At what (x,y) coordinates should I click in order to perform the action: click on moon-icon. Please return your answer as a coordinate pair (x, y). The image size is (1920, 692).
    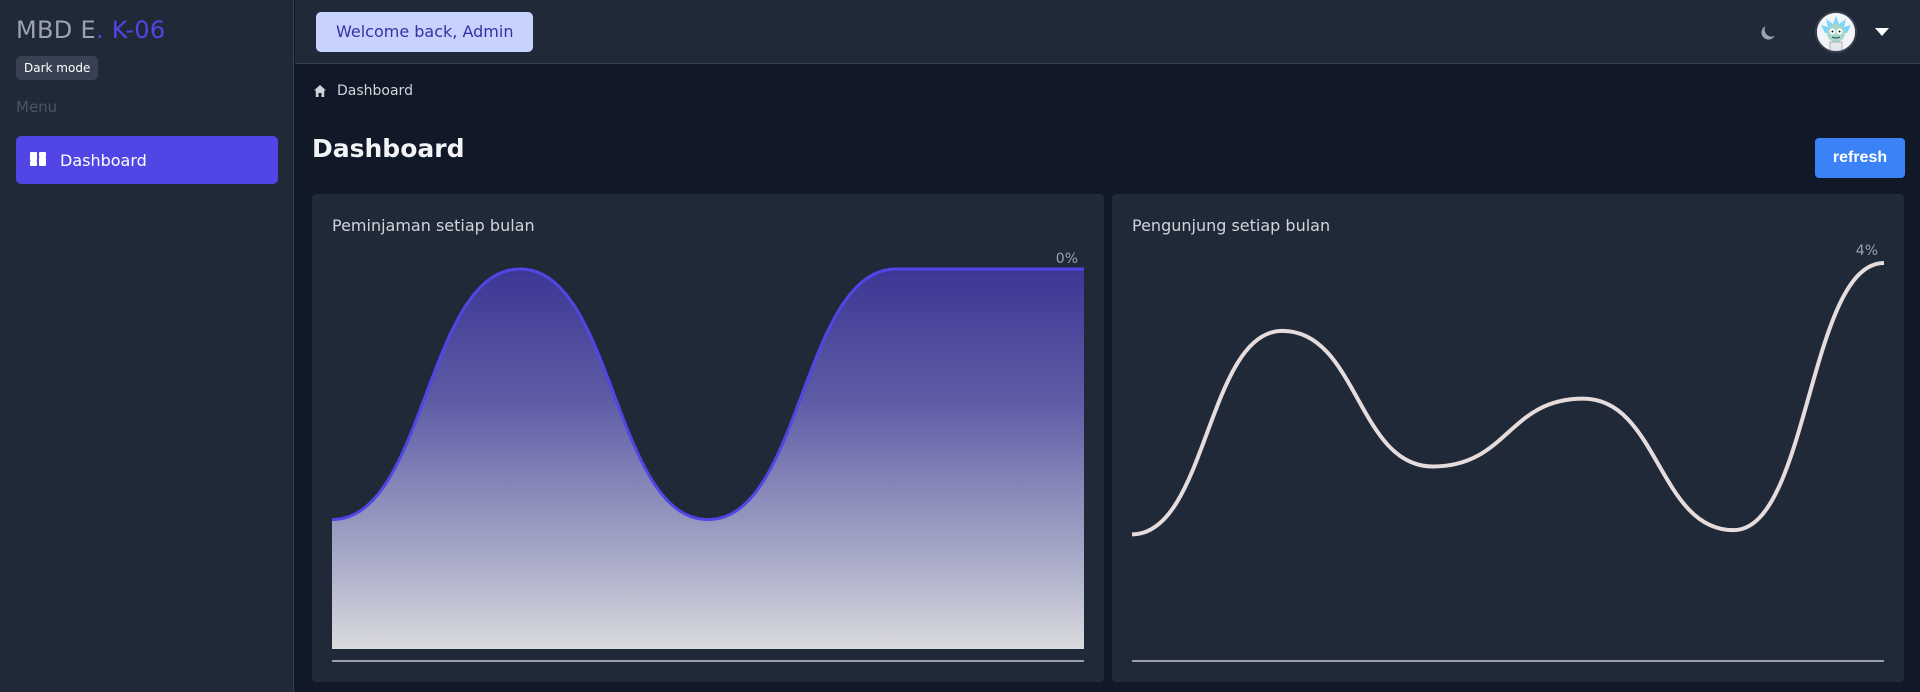
    Looking at the image, I should click on (1769, 32).